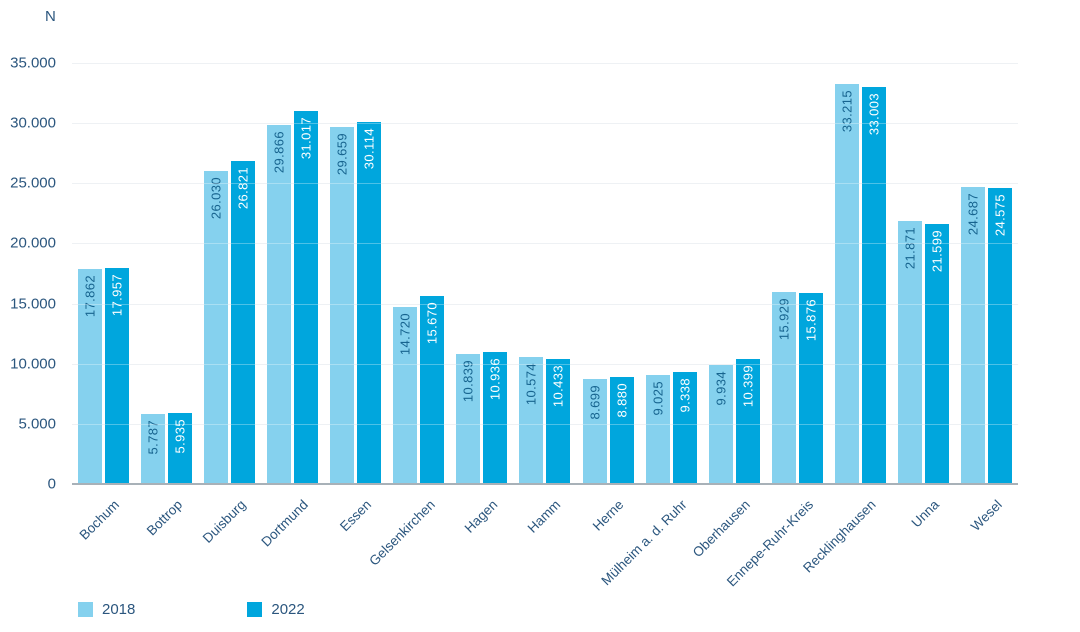 The width and height of the screenshot is (1080, 632). Describe the element at coordinates (468, 380) in the screenshot. I see `bar-value-label: 10.839` at that location.